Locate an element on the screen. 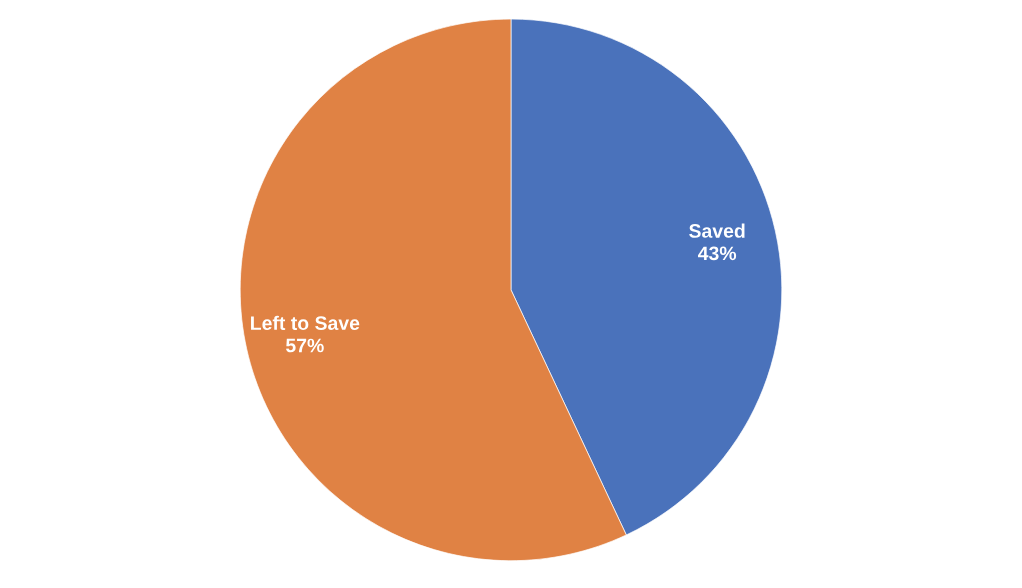 The width and height of the screenshot is (1022, 588). data-label: 57% is located at coordinates (304, 345).